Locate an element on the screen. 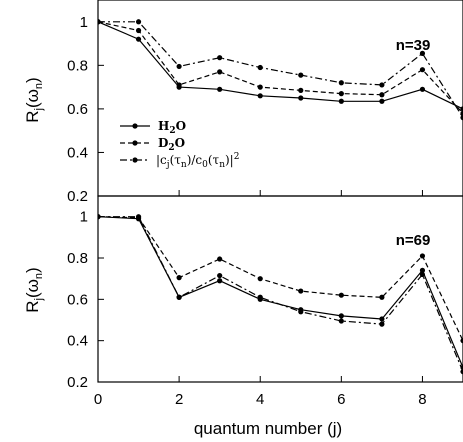  top-y-tick-label: 0.2 is located at coordinates (77, 196).